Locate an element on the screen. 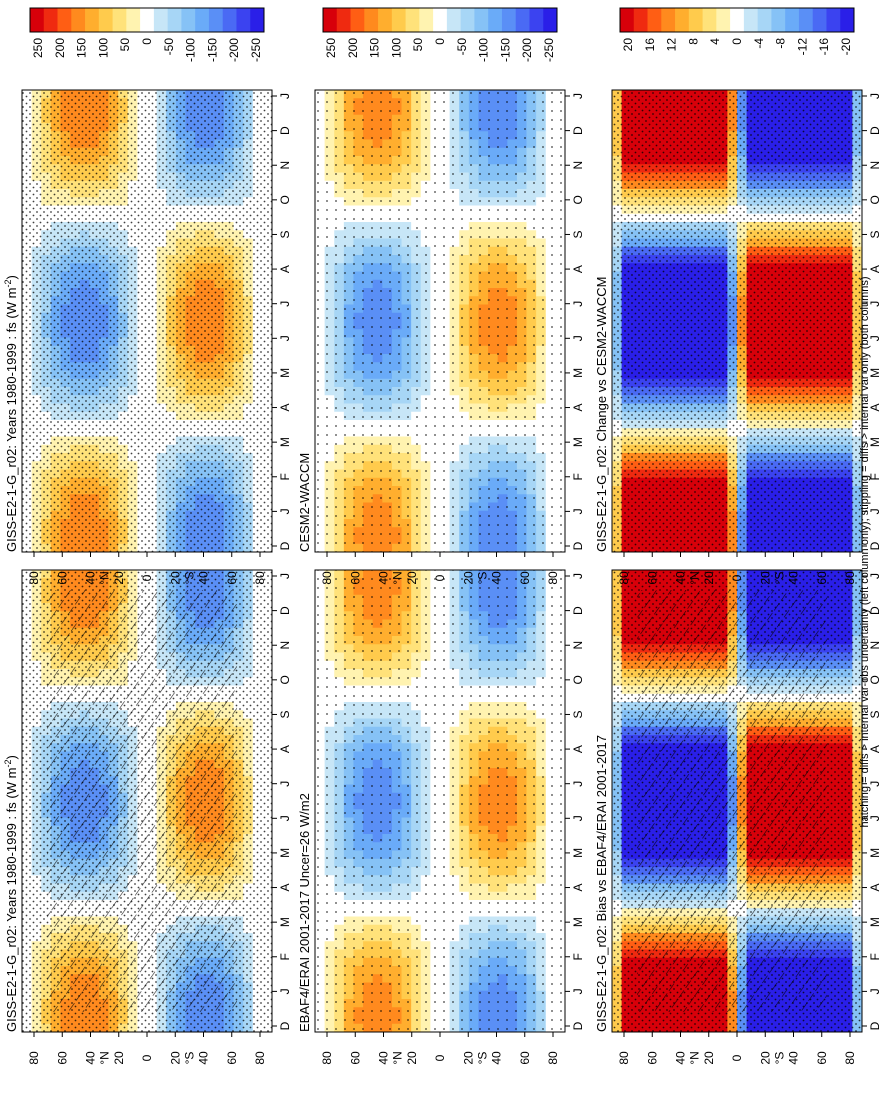 This screenshot has width=895, height=1105. colorbar-tick-label: -200 is located at coordinates (234, 50).